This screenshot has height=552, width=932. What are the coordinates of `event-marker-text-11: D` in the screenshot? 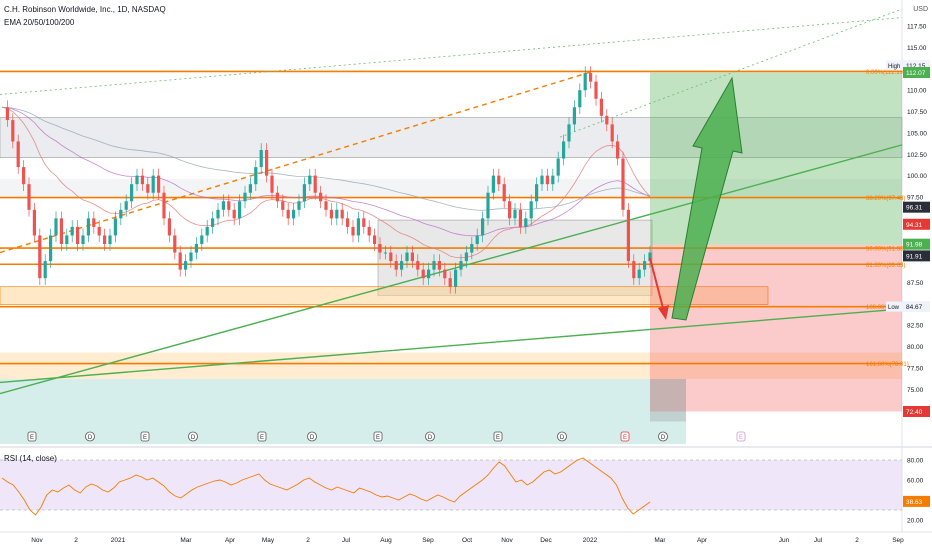 It's located at (663, 438).